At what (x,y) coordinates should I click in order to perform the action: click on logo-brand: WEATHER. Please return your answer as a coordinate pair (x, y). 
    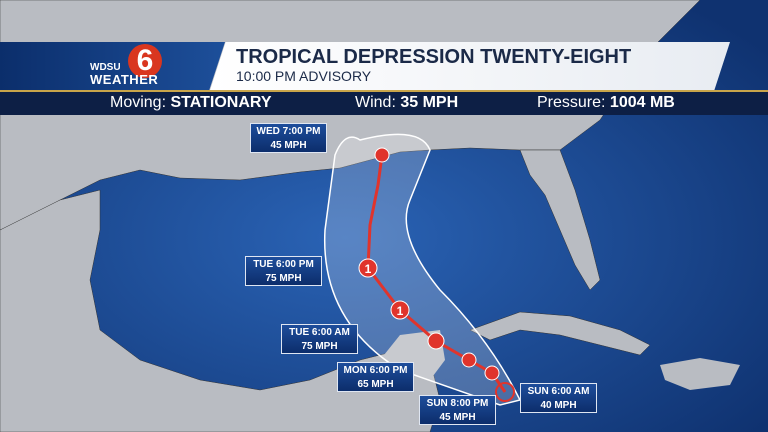
    Looking at the image, I should click on (124, 79).